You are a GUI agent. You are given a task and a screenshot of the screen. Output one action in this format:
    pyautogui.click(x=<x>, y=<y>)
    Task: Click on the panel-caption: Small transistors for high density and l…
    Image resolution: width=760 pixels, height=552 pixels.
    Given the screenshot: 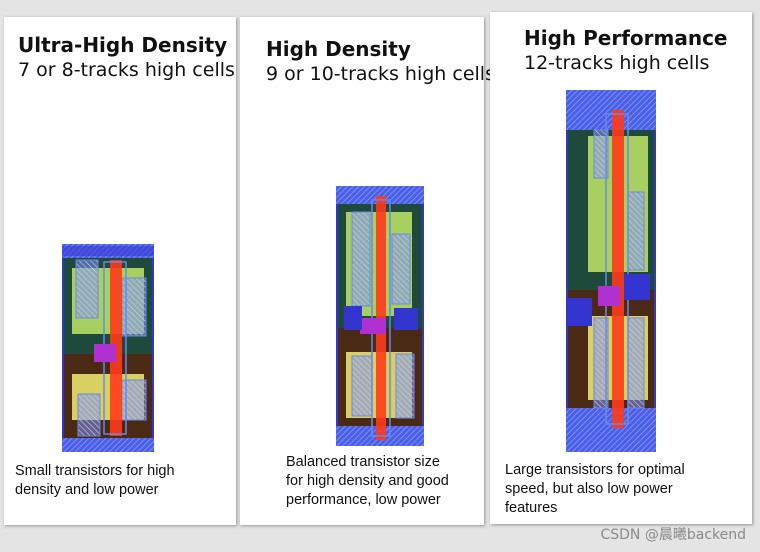 What is the action you would take?
    pyautogui.click(x=95, y=480)
    